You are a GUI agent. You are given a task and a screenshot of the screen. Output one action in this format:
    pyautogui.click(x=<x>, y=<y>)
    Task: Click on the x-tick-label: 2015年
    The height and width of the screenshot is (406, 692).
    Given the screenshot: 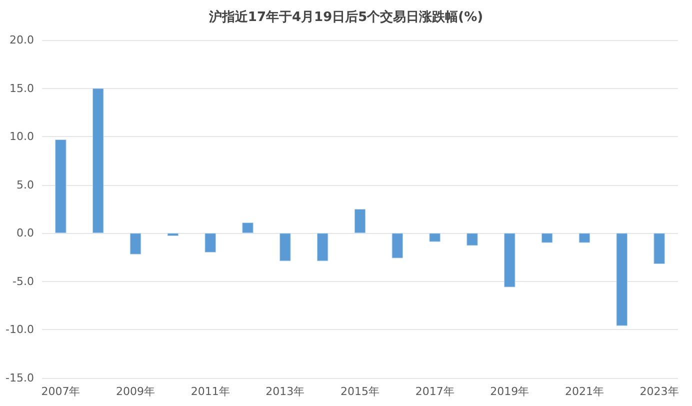 What is the action you would take?
    pyautogui.click(x=360, y=391)
    